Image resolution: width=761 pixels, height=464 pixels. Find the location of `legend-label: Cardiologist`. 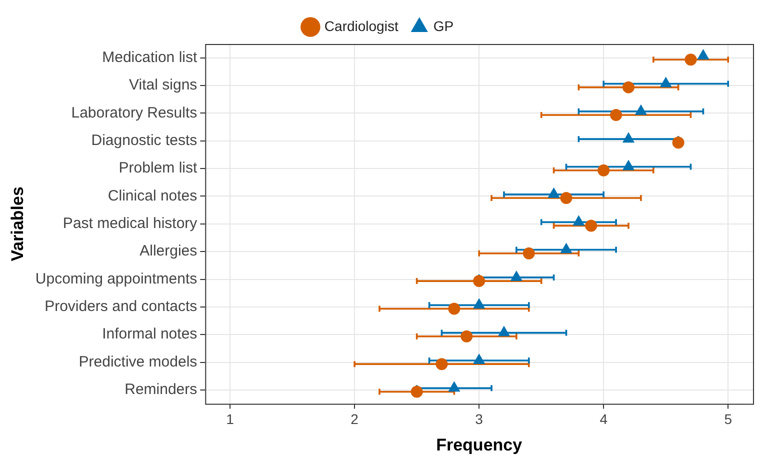

legend-label: Cardiologist is located at coordinates (361, 26).